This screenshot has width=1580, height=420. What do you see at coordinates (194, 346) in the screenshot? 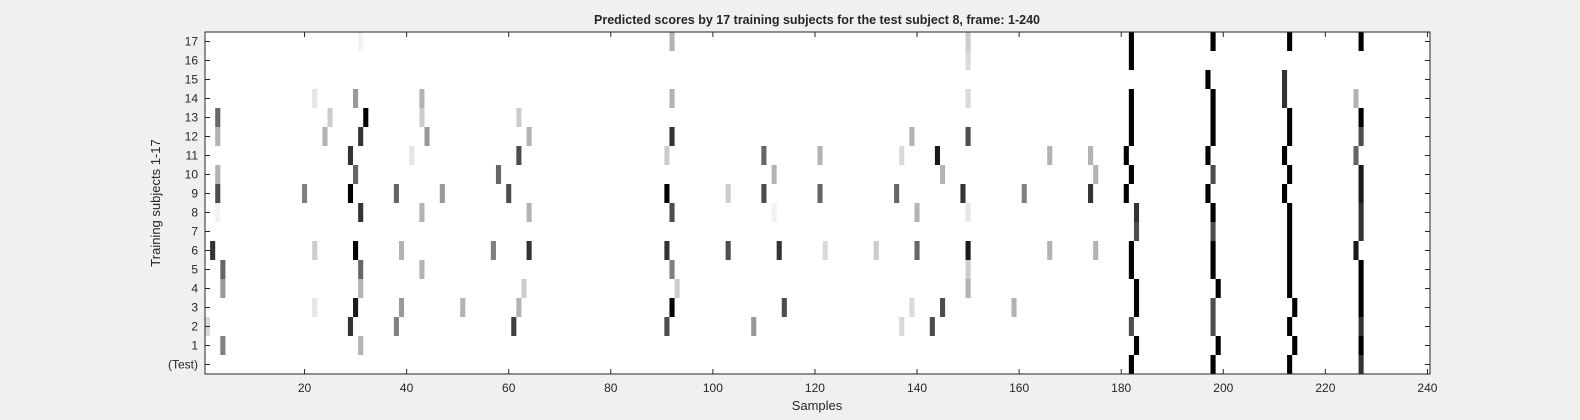
I see `y-tick-label: 1` at bounding box center [194, 346].